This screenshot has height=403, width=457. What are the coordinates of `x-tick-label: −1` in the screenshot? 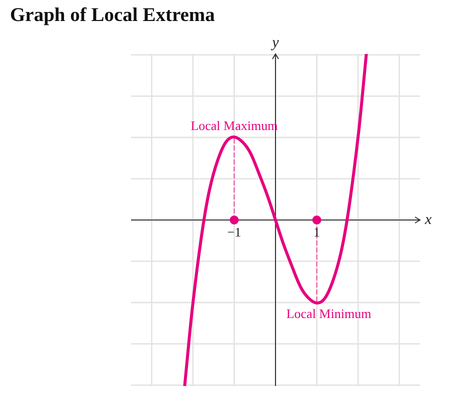 It's located at (234, 232).